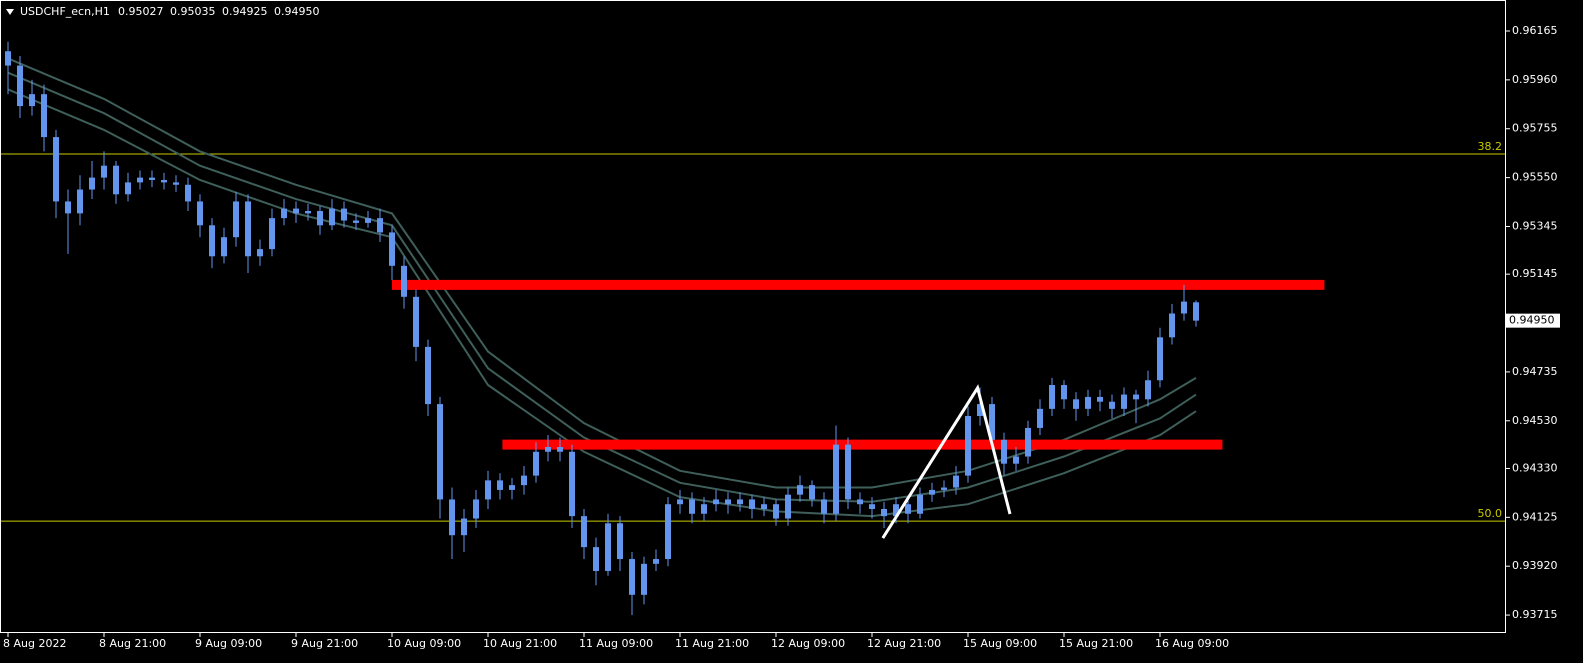 The height and width of the screenshot is (663, 1583). I want to click on y-tick-label: 0.93920, so click(1535, 565).